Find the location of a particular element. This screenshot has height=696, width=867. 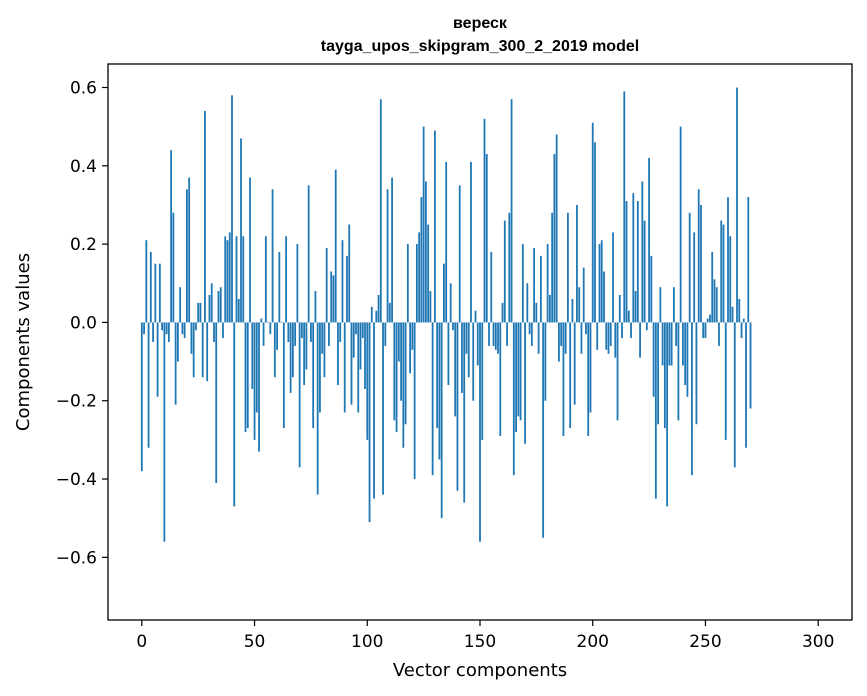

y-tick-label: −0.4 is located at coordinates (76, 480).